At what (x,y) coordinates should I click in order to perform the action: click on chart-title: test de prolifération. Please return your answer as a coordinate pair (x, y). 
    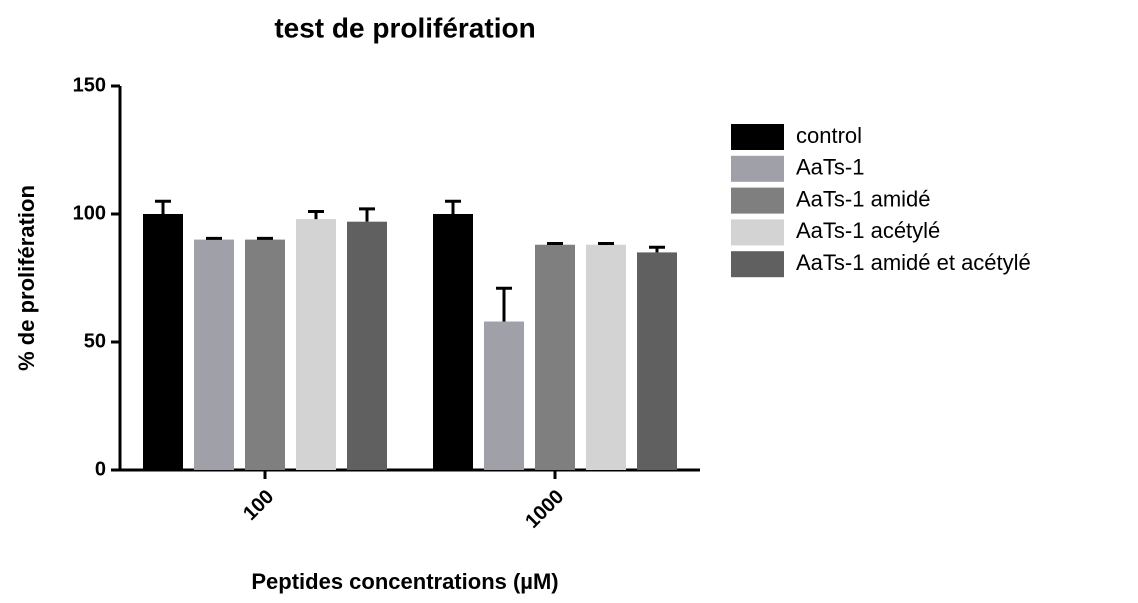
    Looking at the image, I should click on (404, 27).